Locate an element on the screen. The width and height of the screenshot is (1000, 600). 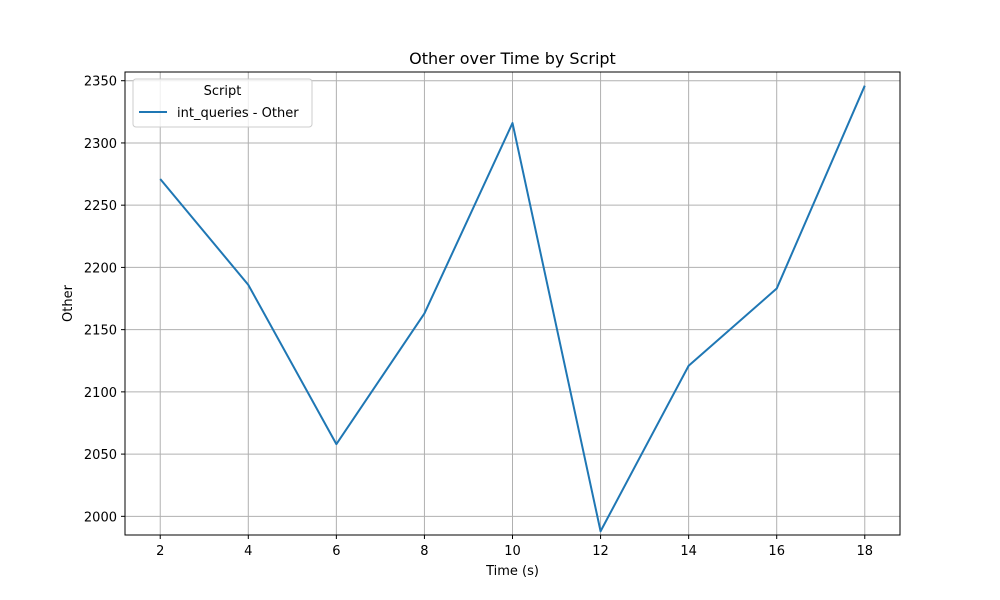
x-tick-label: 12 is located at coordinates (600, 551).